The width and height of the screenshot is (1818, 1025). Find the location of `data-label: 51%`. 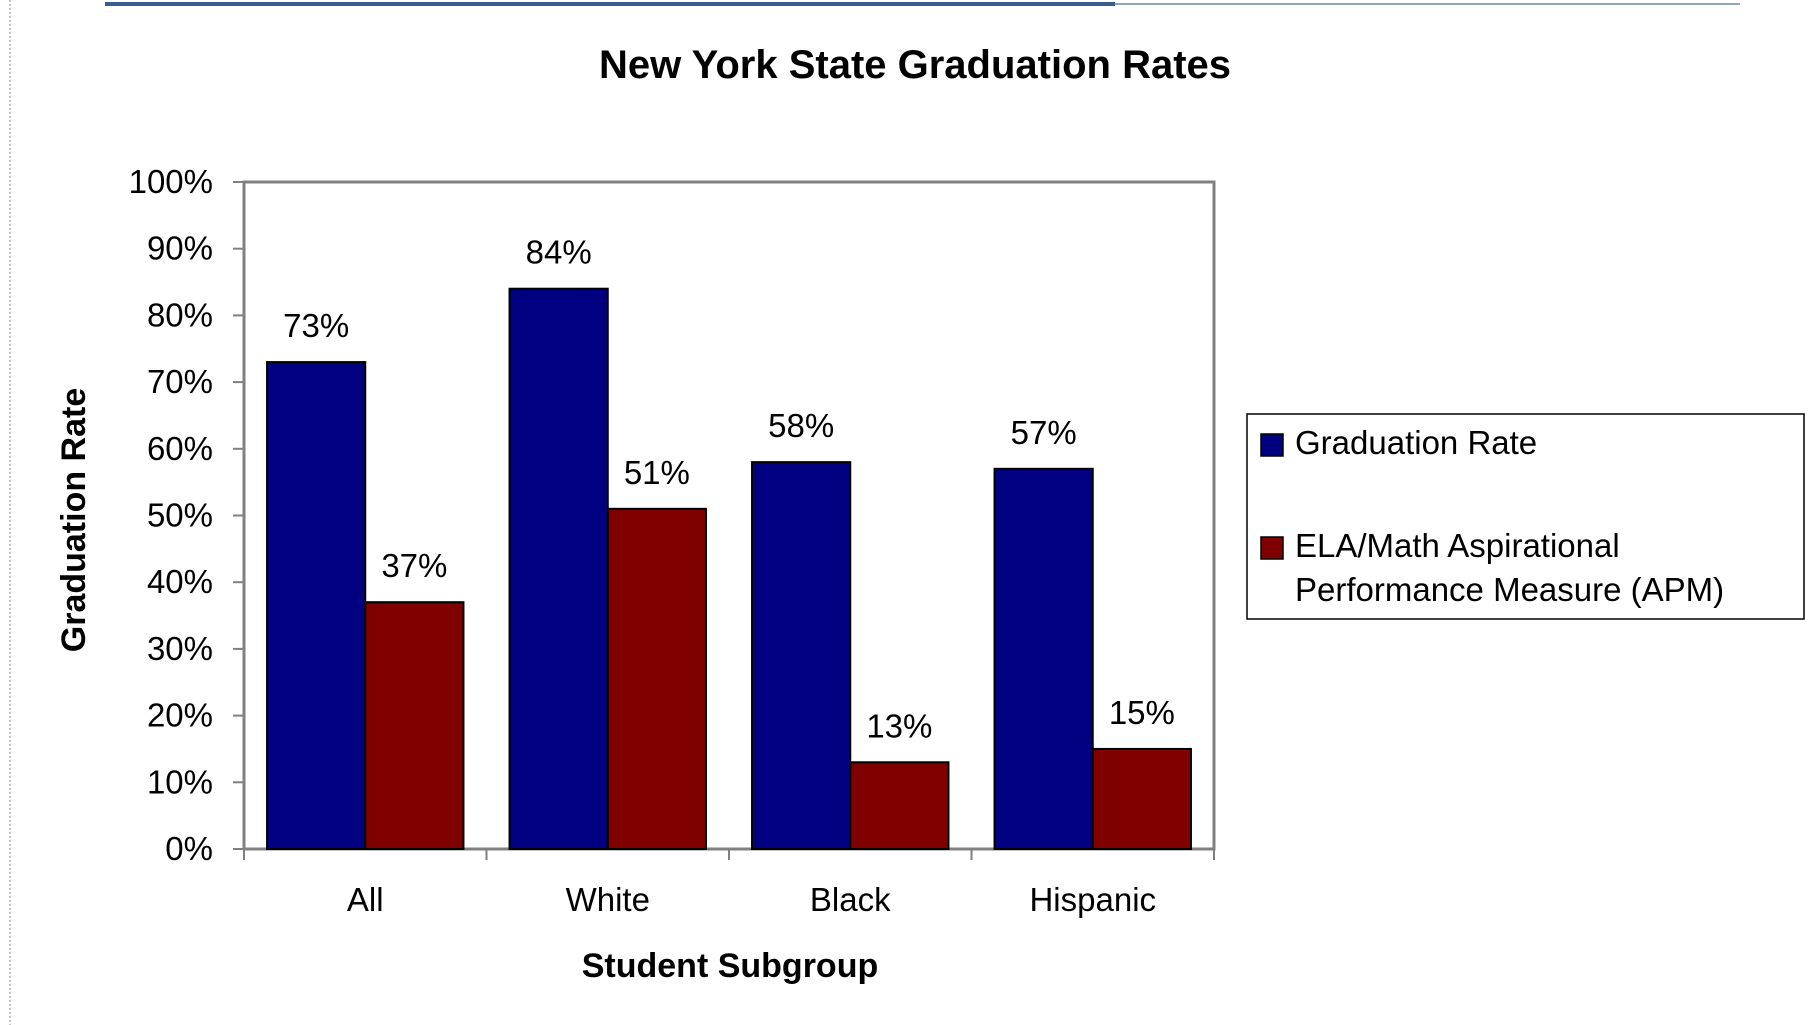

data-label: 51% is located at coordinates (657, 472).